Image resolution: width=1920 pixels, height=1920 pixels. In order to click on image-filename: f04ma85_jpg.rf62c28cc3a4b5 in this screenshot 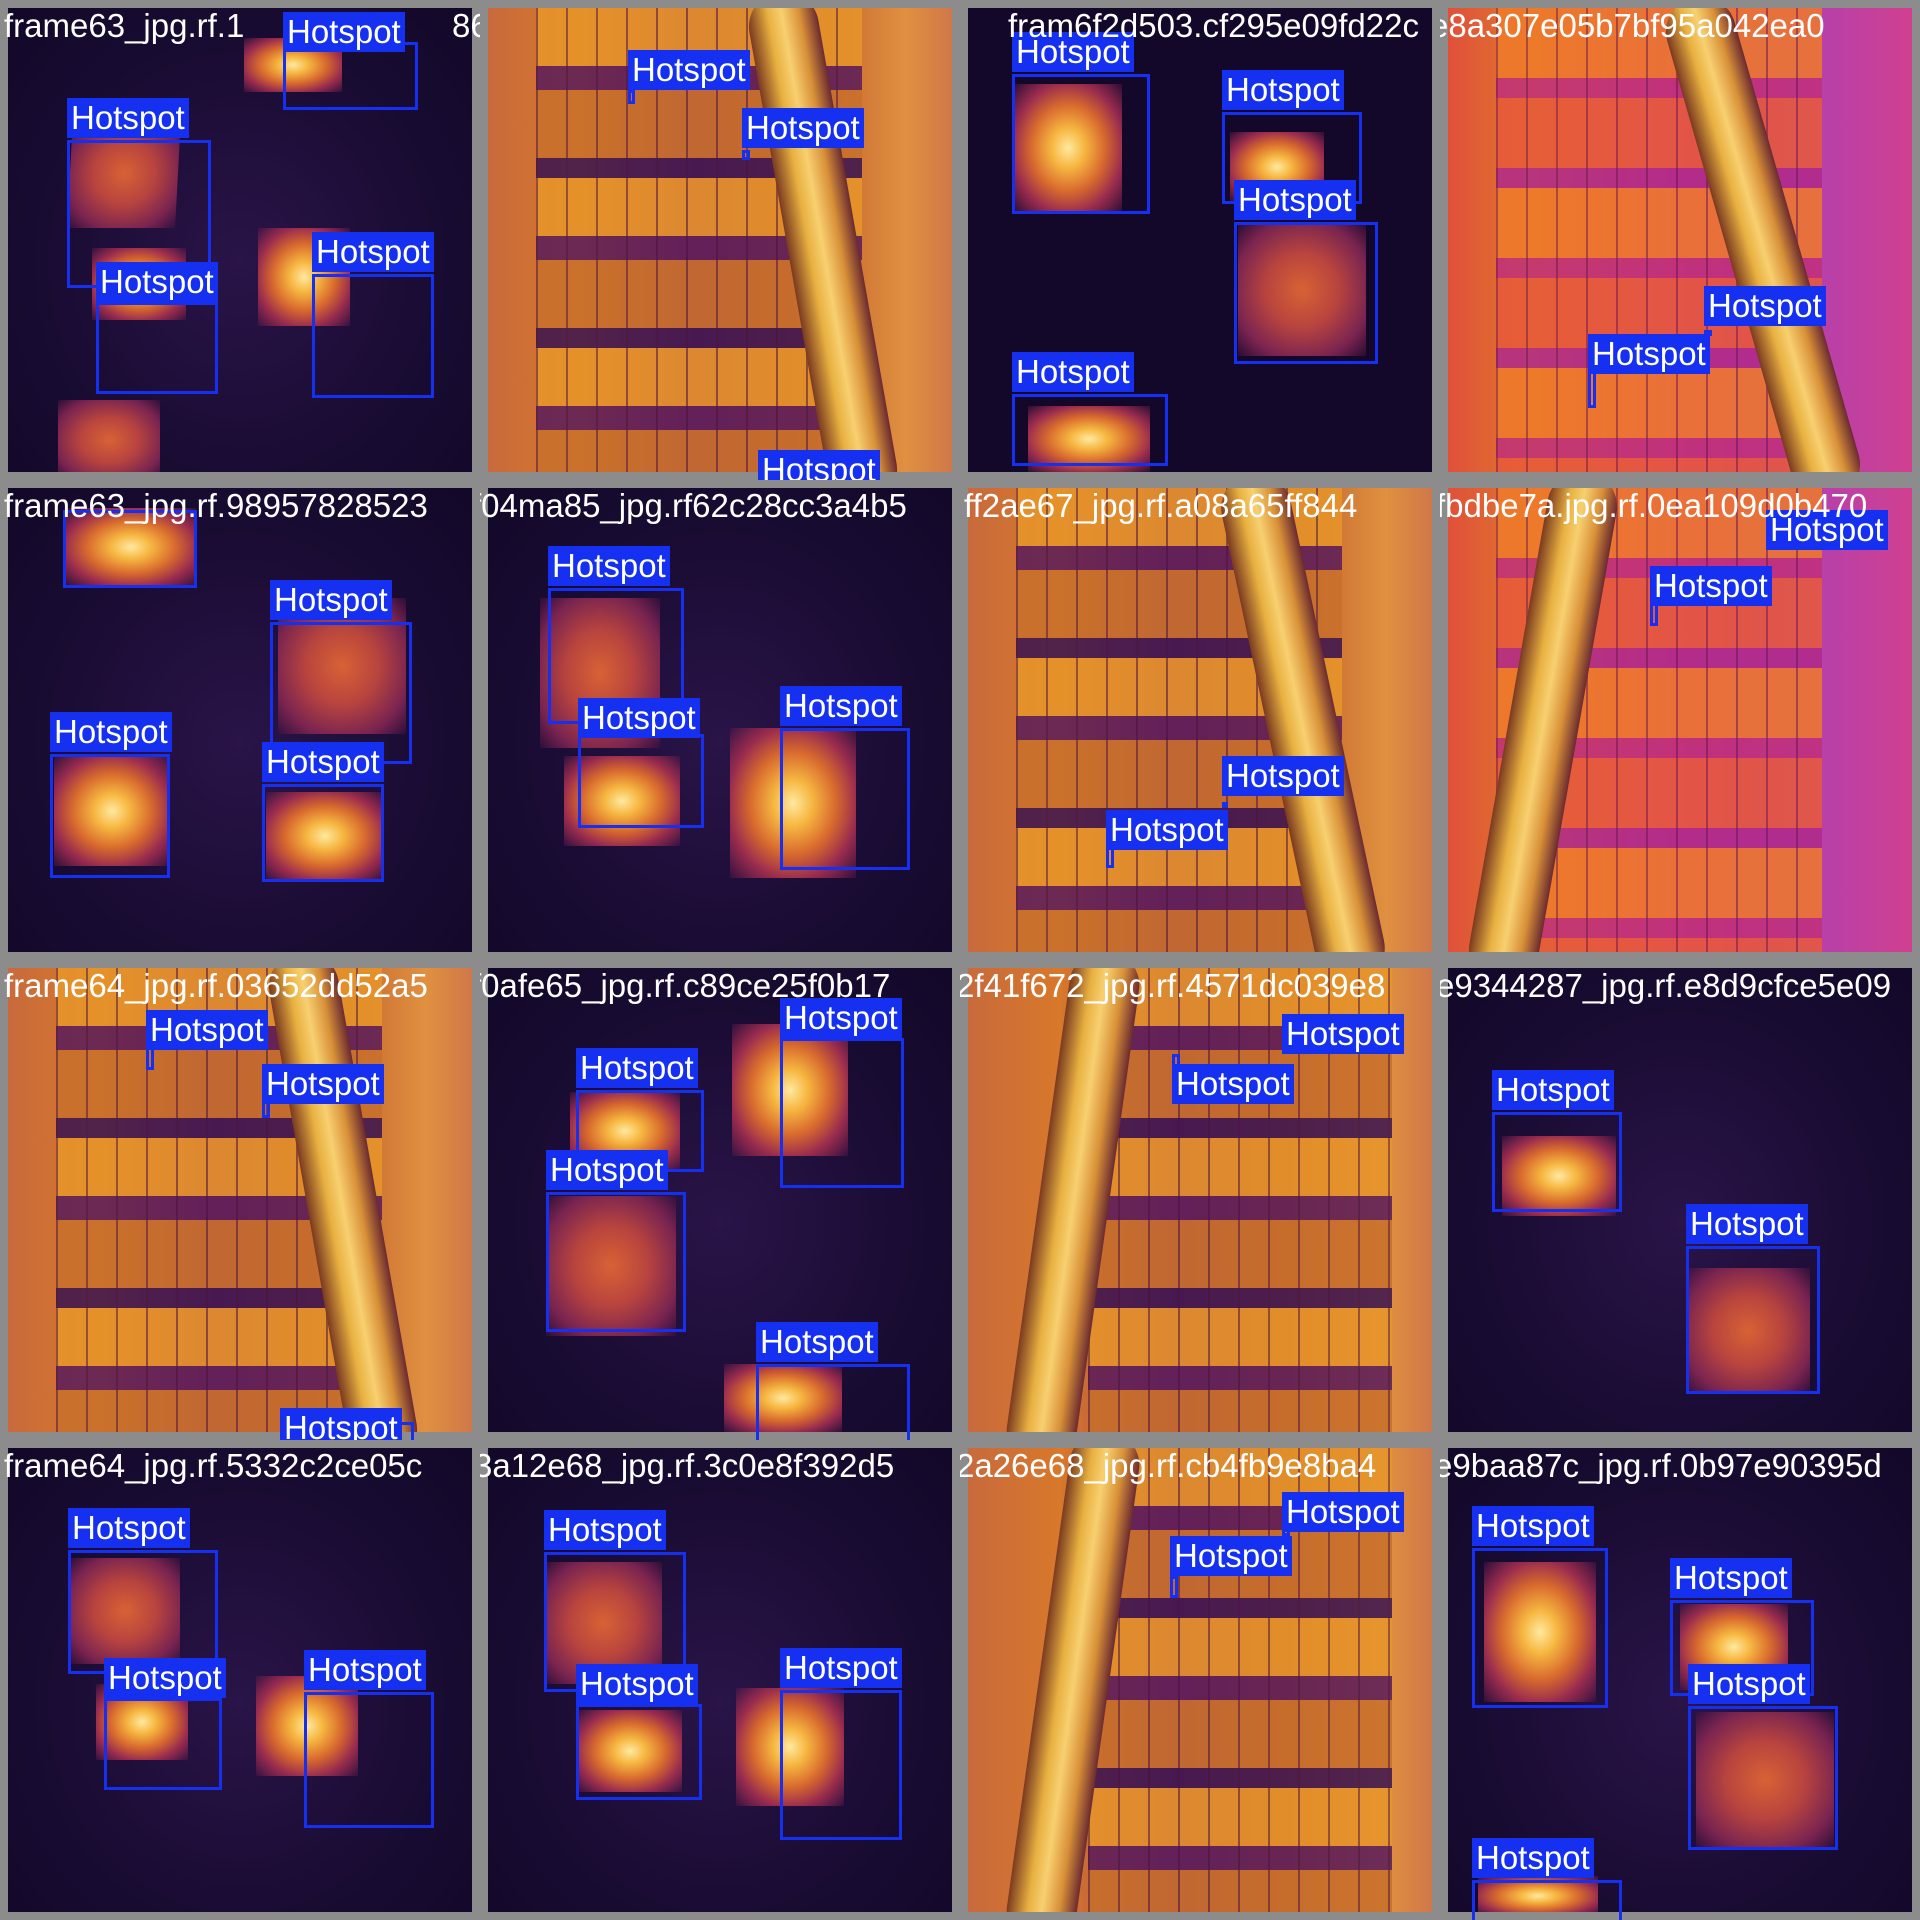, I will do `click(693, 505)`.